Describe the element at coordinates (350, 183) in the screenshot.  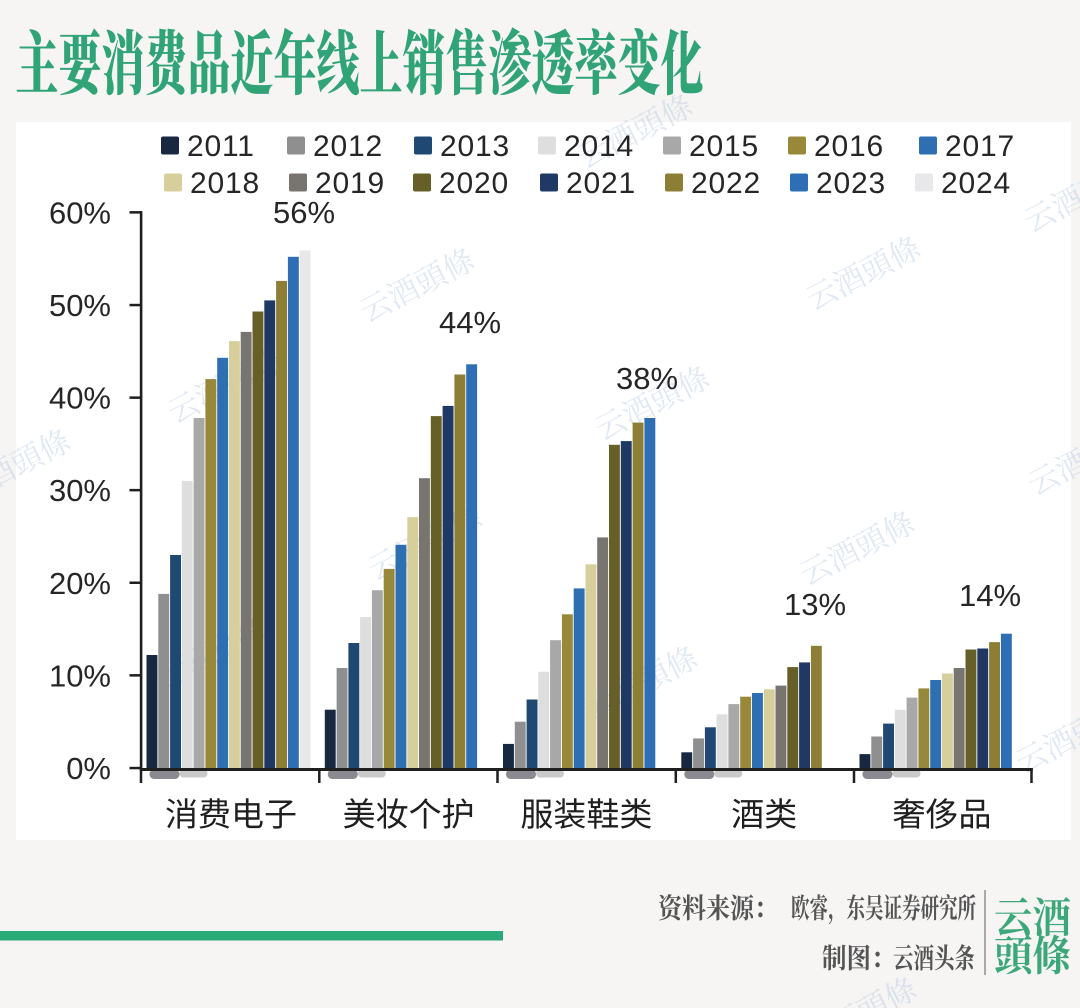
I see `svg-text: 2019` at that location.